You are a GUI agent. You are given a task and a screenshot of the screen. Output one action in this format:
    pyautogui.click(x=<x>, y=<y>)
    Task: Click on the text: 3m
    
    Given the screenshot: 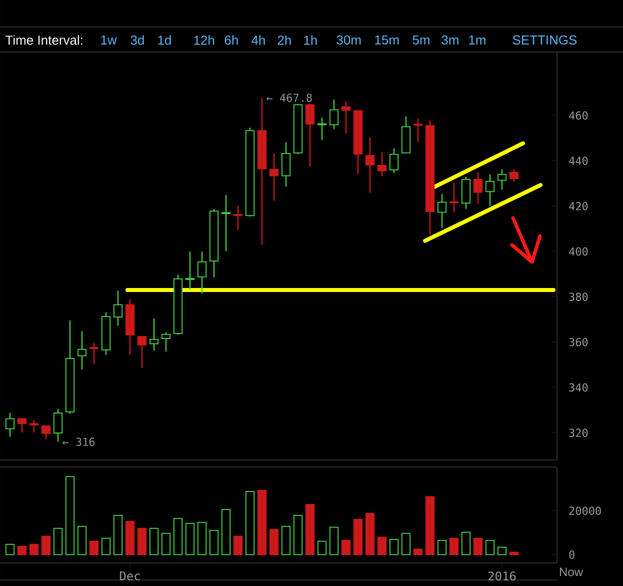 What is the action you would take?
    pyautogui.click(x=450, y=40)
    